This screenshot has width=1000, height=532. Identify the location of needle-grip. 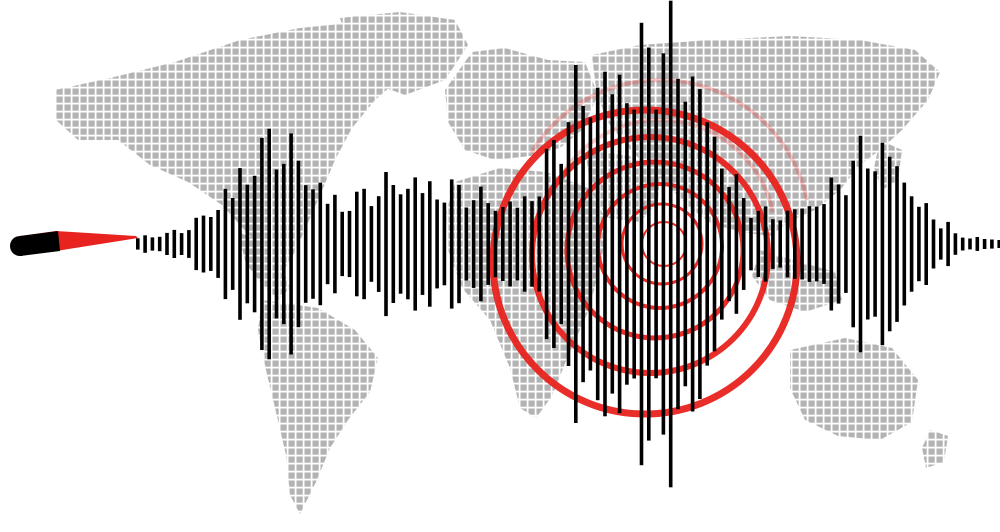
(40, 243).